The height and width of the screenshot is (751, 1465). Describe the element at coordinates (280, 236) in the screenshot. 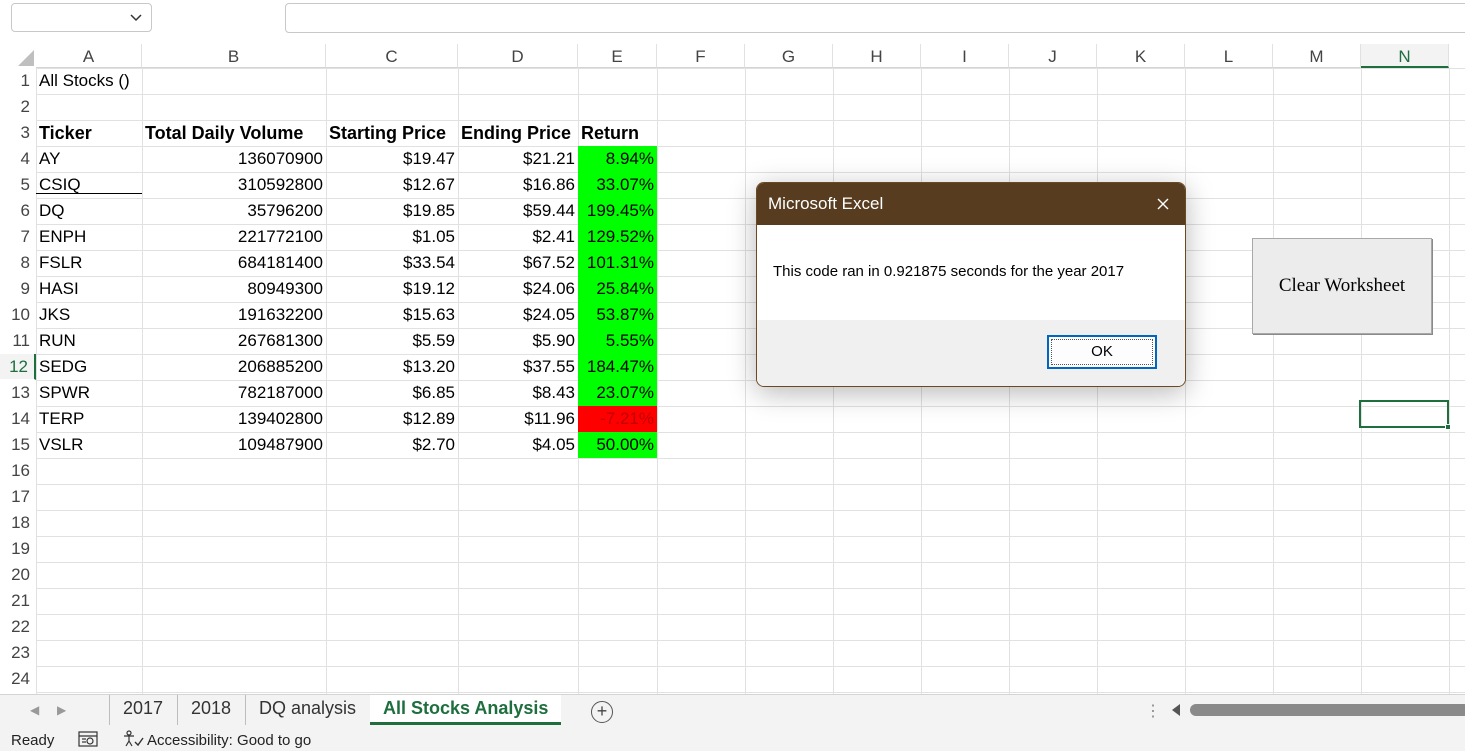

I see `volume-cell: 221772100` at that location.